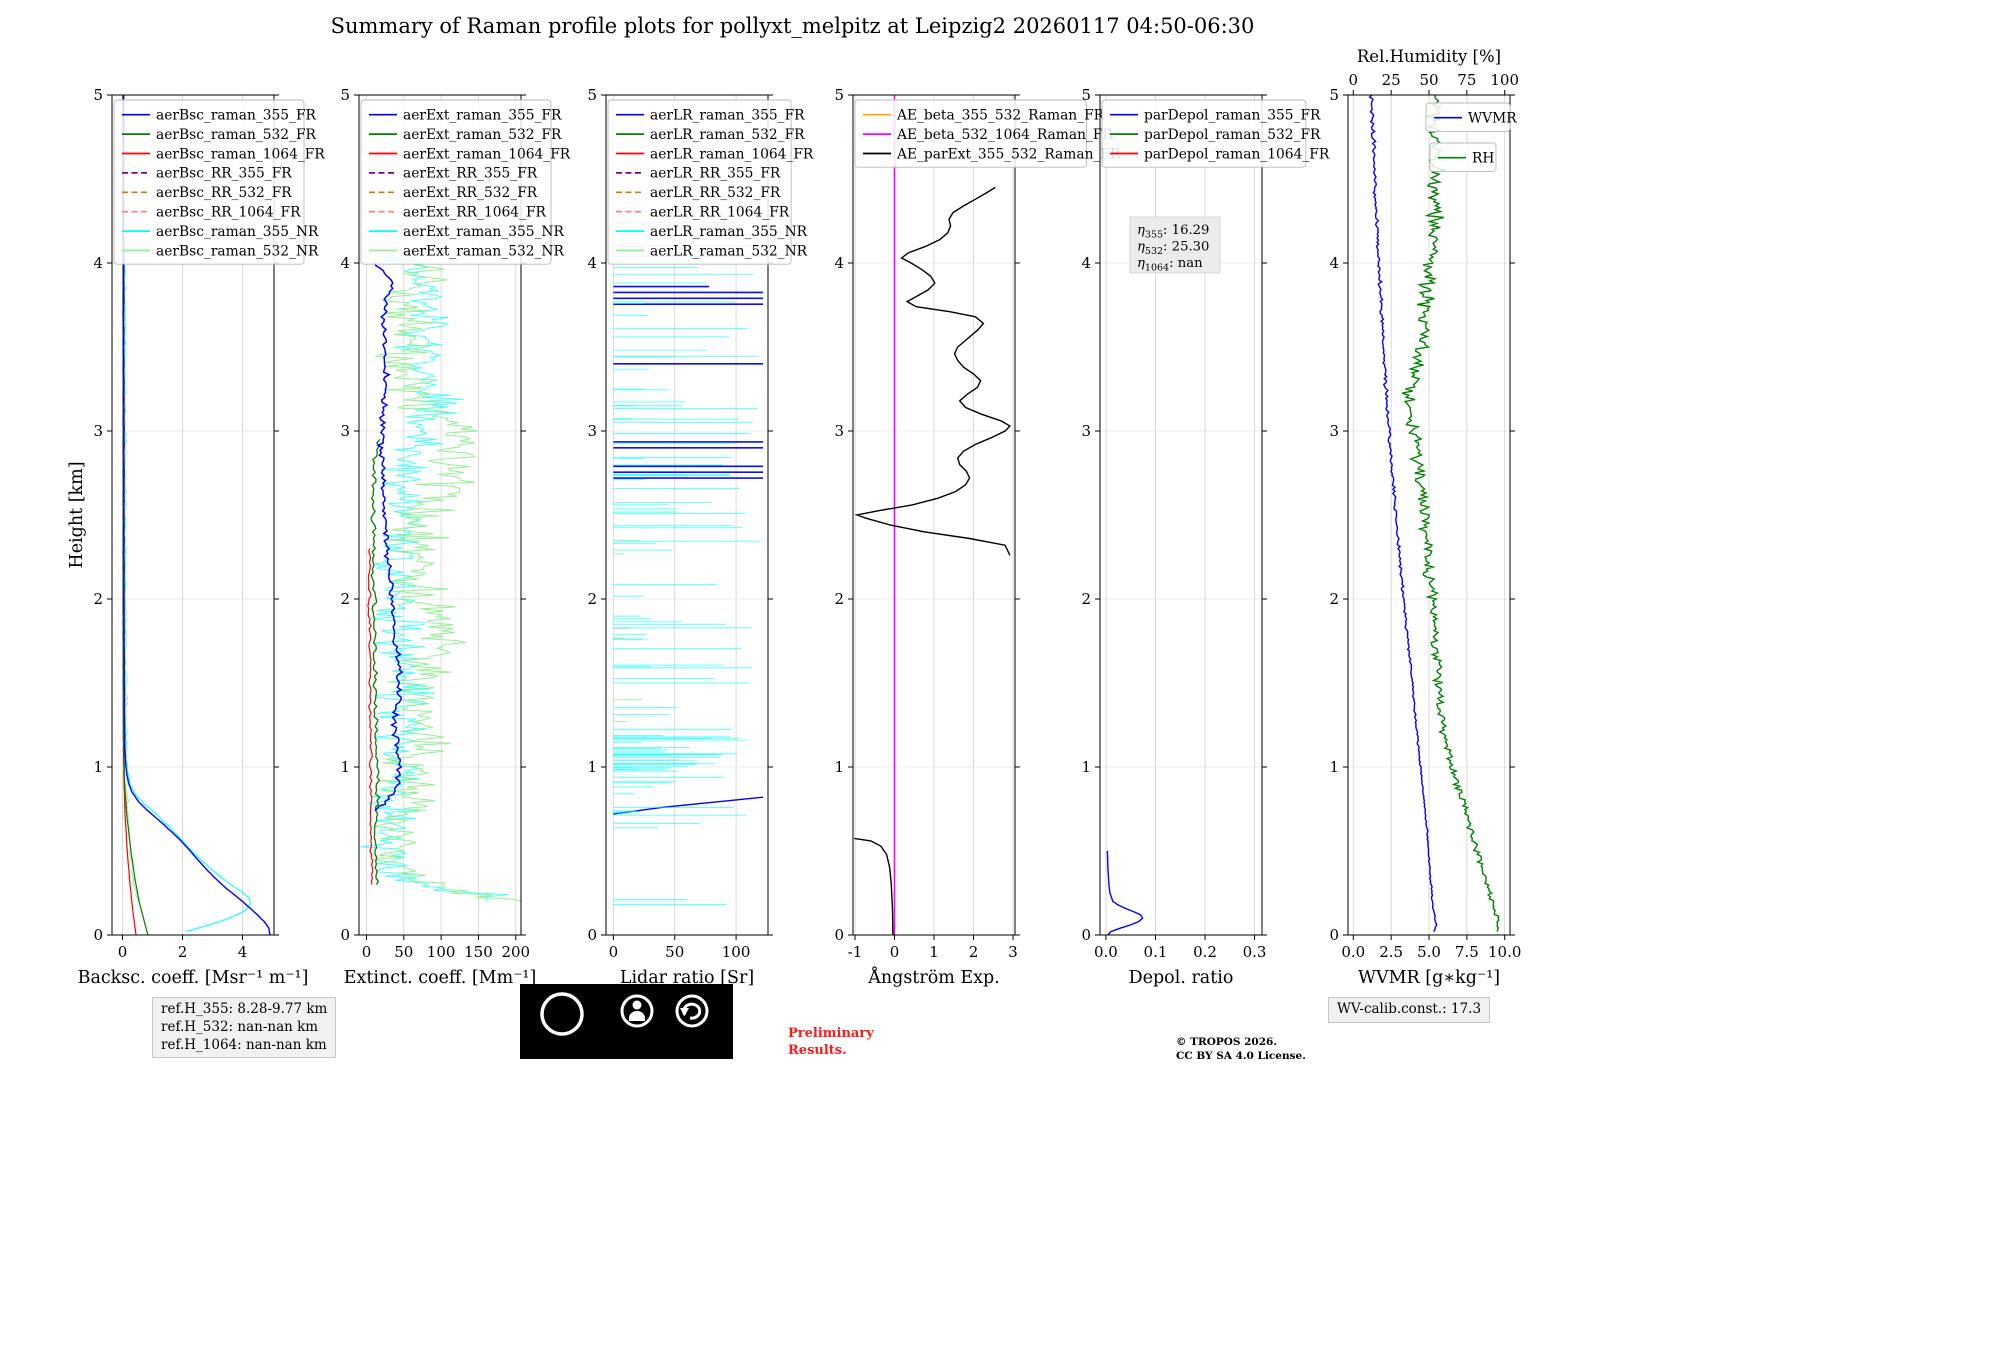 The height and width of the screenshot is (1360, 2000). Describe the element at coordinates (1227, 1042) in the screenshot. I see `tropos-line1: © TROPOS 2026.` at that location.